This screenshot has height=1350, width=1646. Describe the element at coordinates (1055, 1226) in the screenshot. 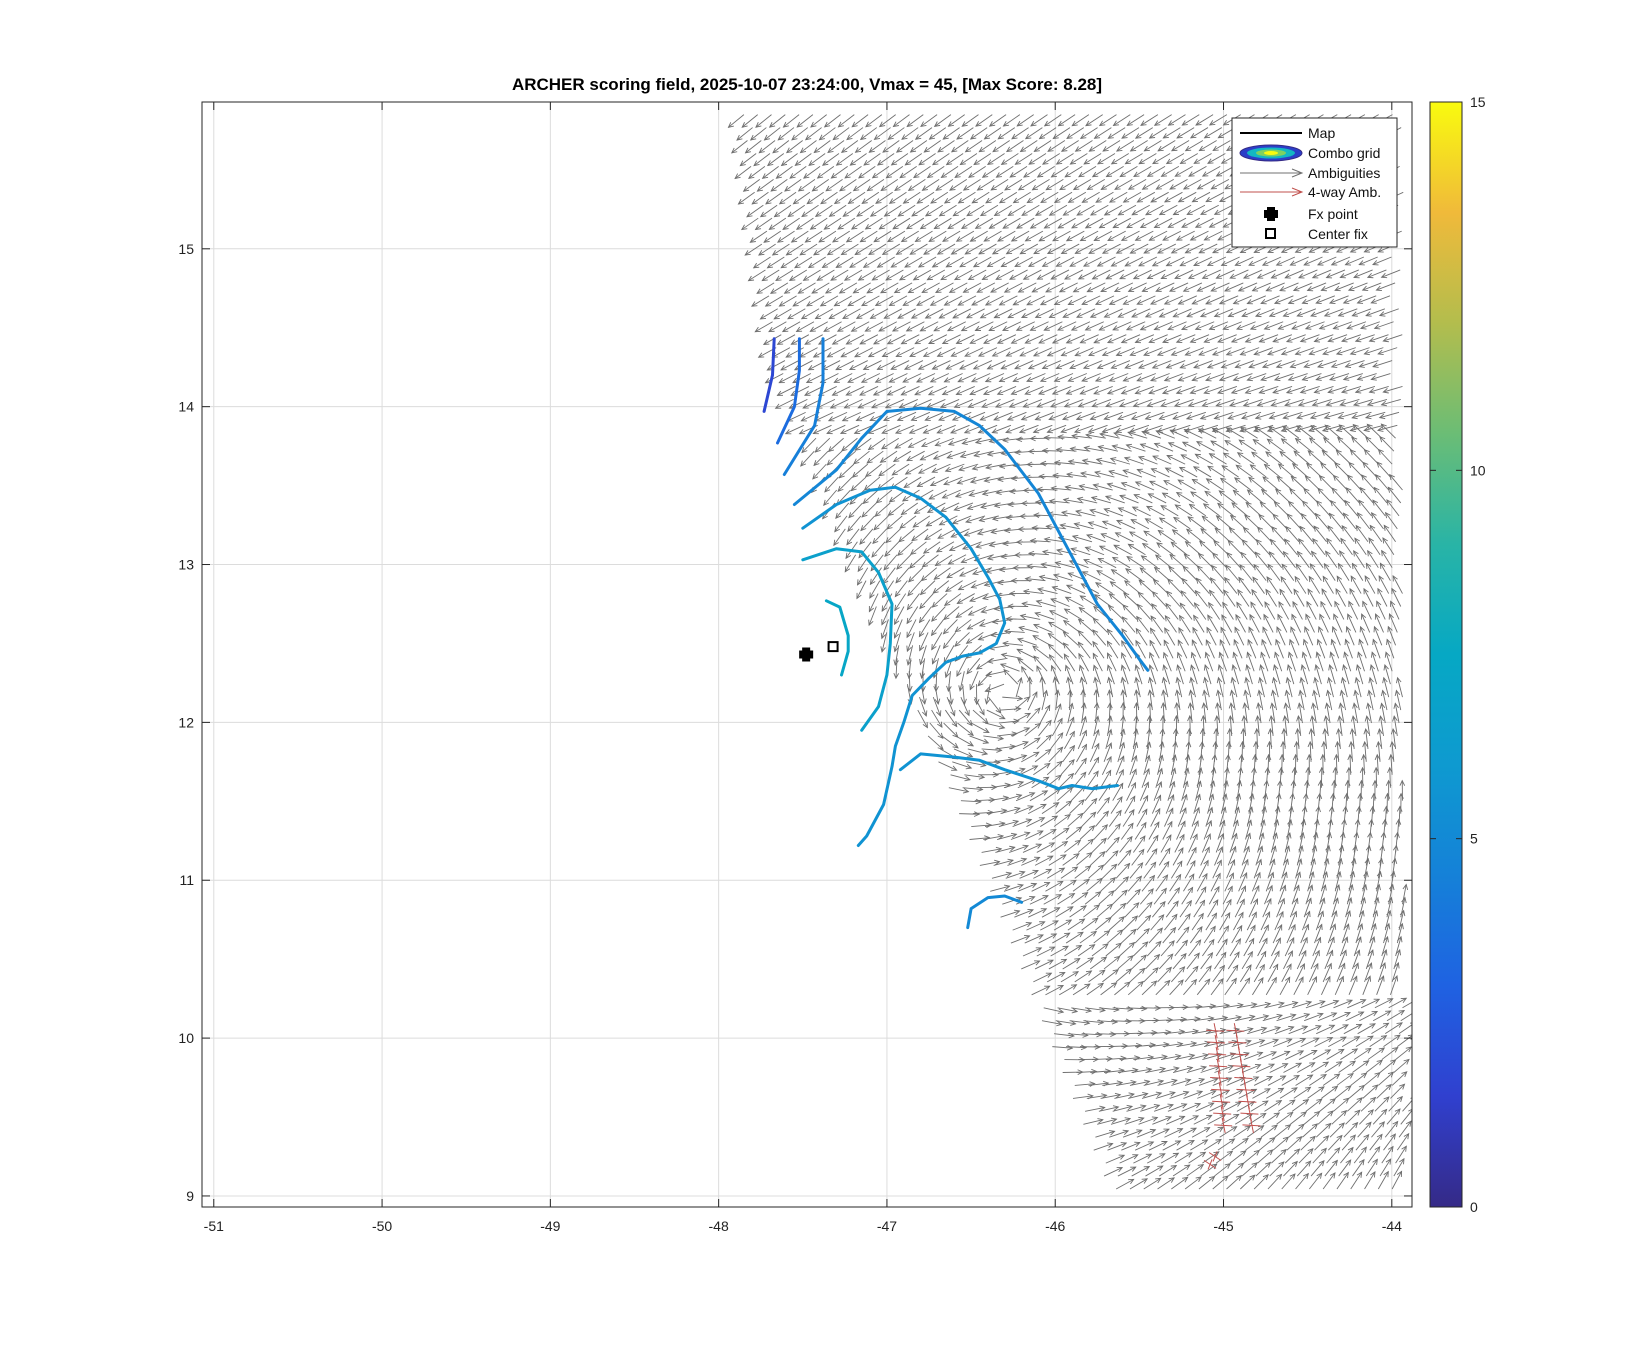

I see `x-tick-label: -46` at that location.